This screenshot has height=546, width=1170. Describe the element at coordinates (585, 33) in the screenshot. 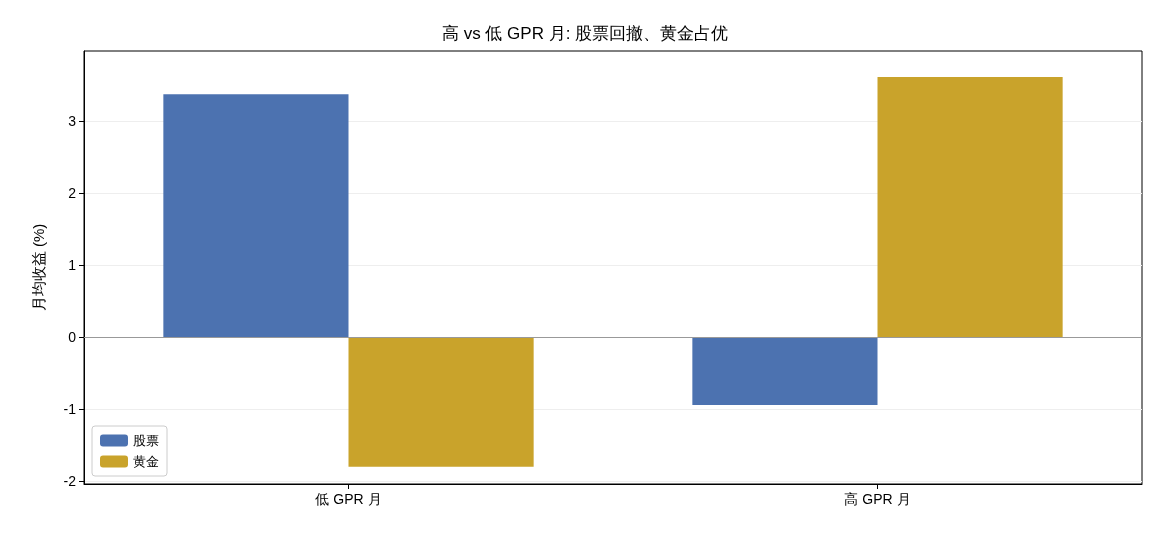

I see `chart-title: 高 vs 低 GPR 月: 股票回撤、黄金占优` at that location.